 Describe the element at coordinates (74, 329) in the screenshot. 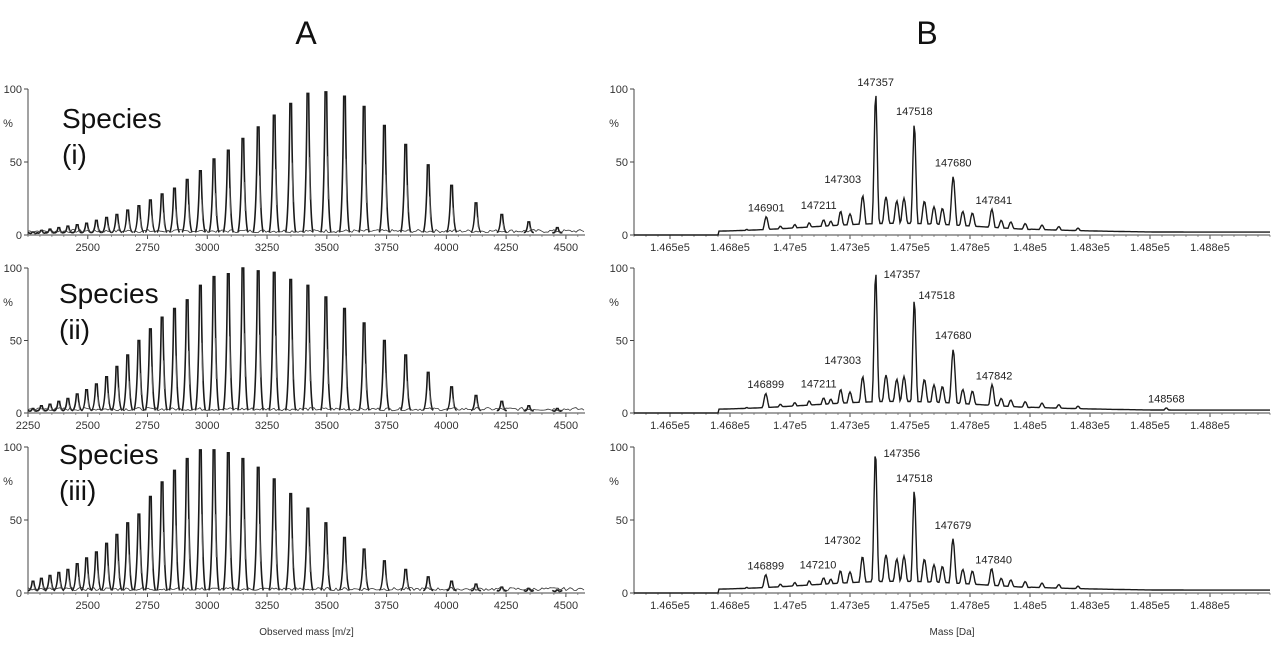

I see `species-label-line: (ii)` at that location.